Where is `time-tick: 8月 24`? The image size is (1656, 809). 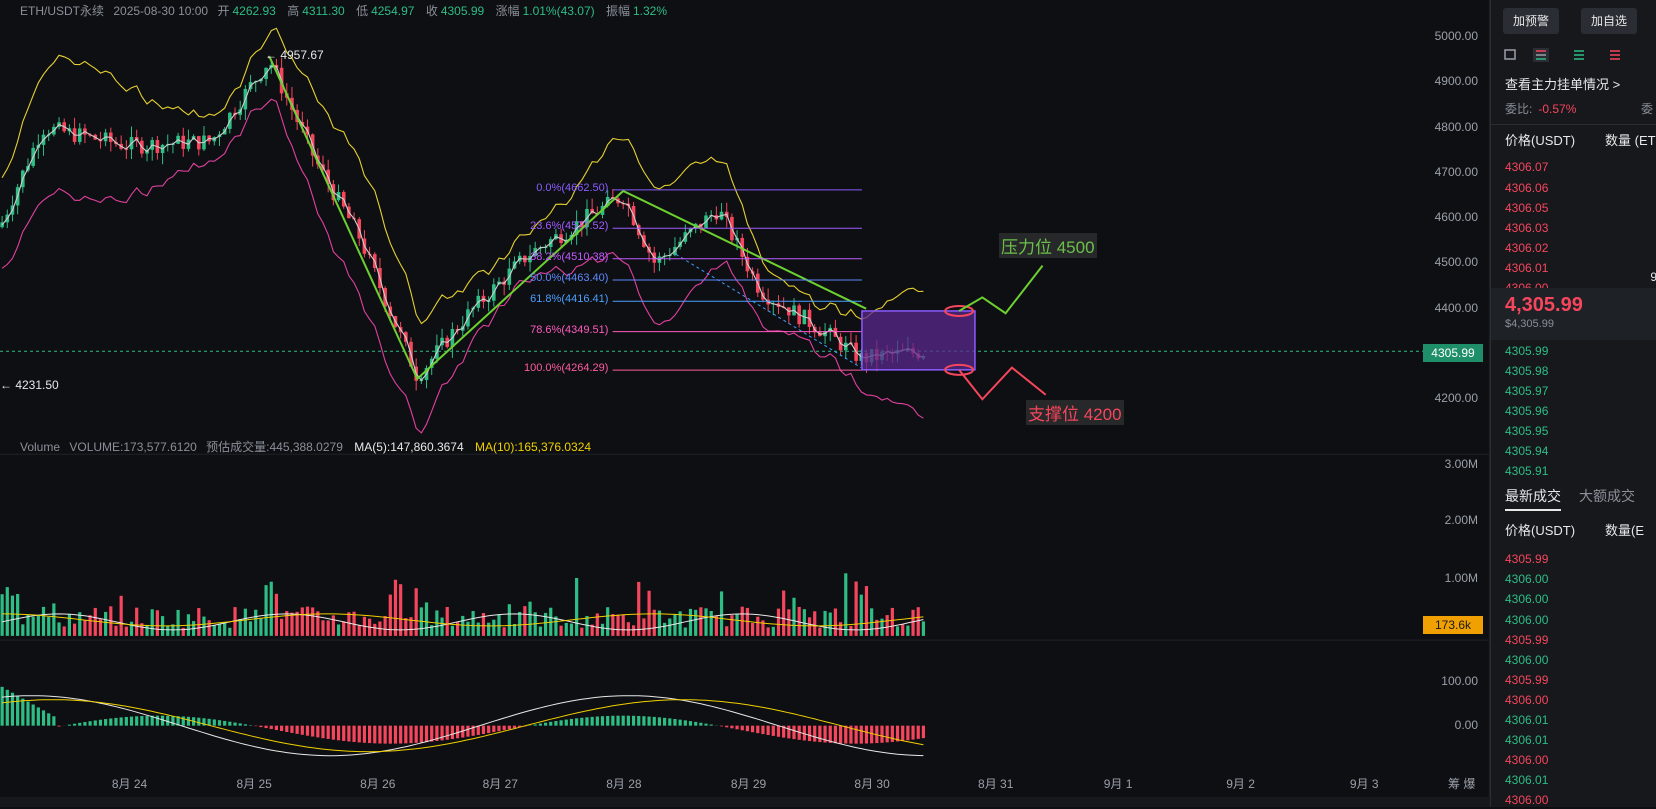 time-tick: 8月 24 is located at coordinates (129, 783).